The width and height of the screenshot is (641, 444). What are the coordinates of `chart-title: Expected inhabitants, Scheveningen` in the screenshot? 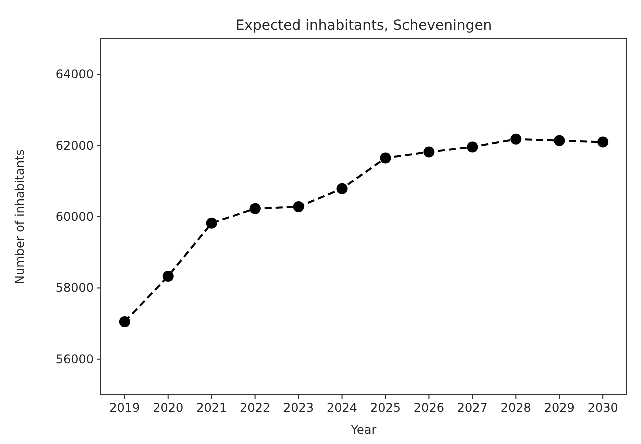 It's located at (364, 26).